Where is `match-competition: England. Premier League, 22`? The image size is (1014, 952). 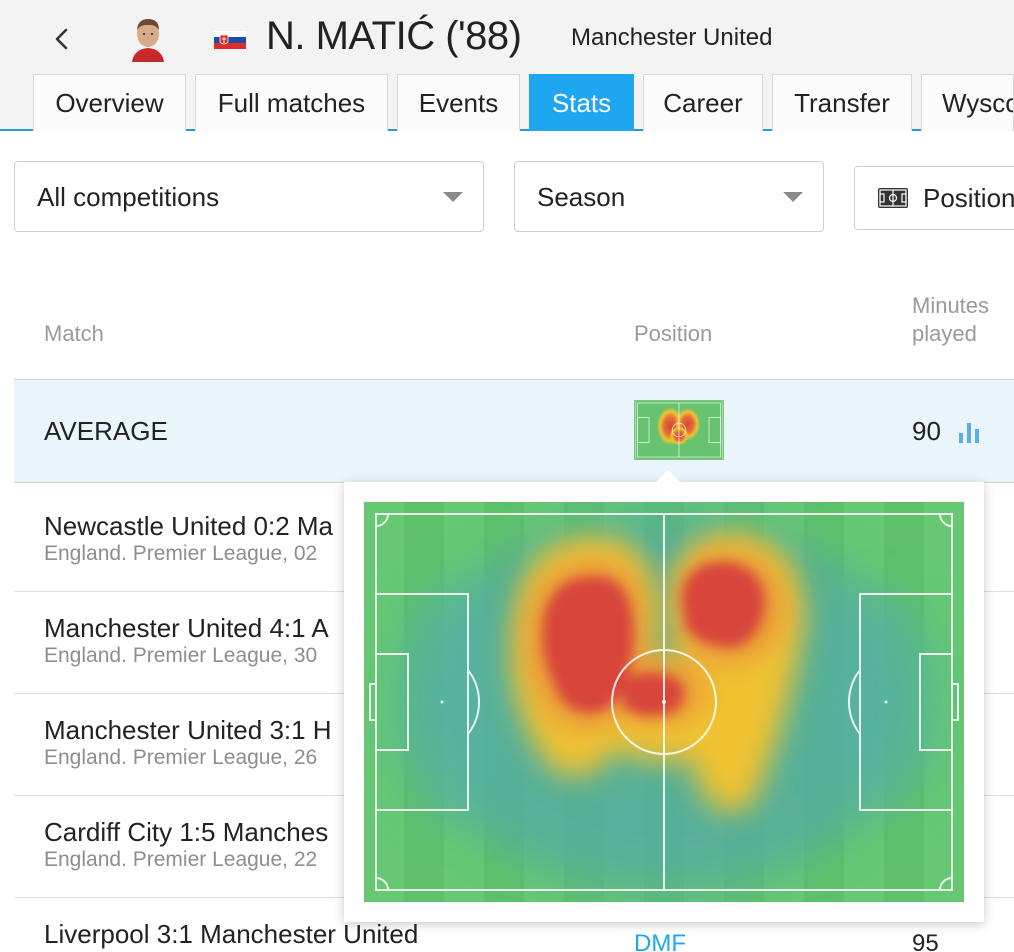
match-competition: England. Premier League, 22 is located at coordinates (181, 859).